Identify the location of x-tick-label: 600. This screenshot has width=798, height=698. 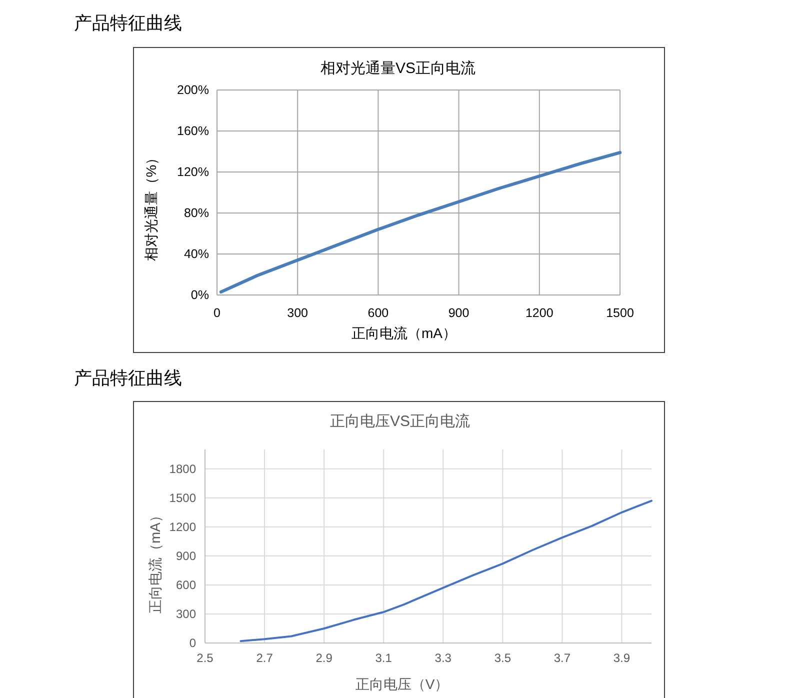
(378, 313).